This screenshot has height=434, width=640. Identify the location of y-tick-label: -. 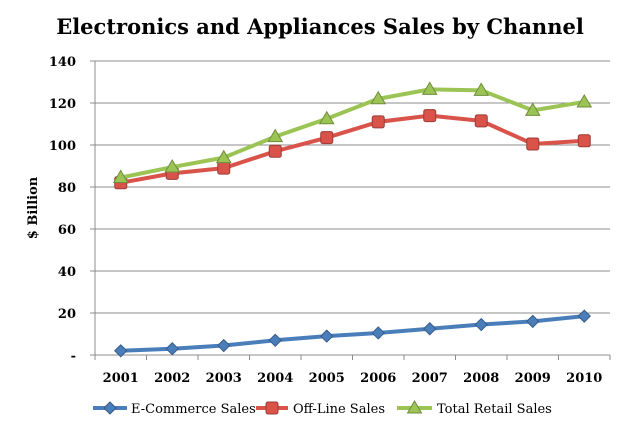
(73, 356).